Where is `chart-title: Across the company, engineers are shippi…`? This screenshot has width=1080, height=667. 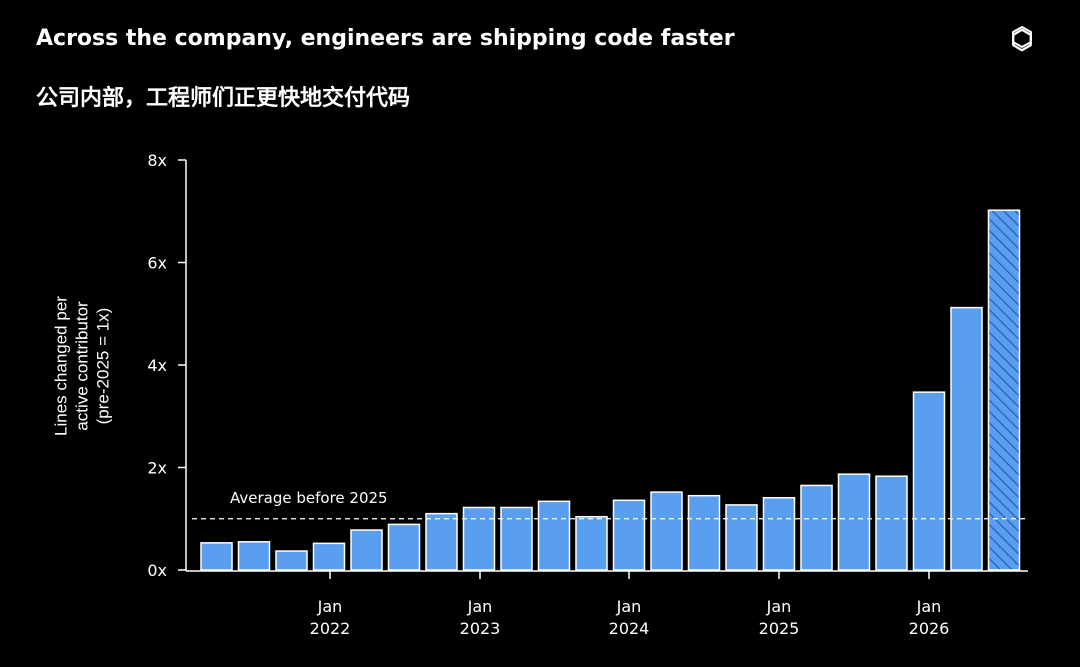 chart-title: Across the company, engineers are shippi… is located at coordinates (385, 38).